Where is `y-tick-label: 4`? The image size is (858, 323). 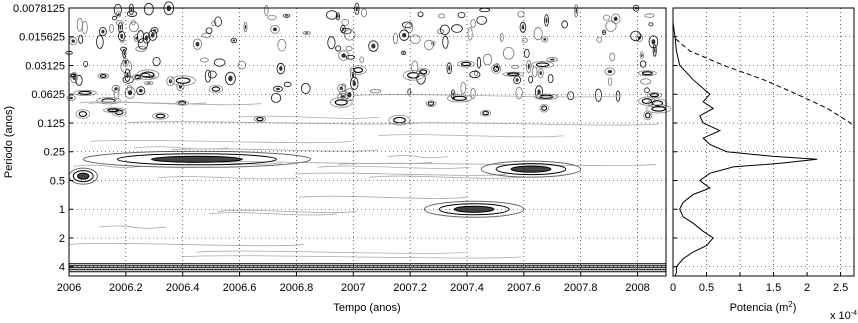
y-tick-label: 4 is located at coordinates (62, 268).